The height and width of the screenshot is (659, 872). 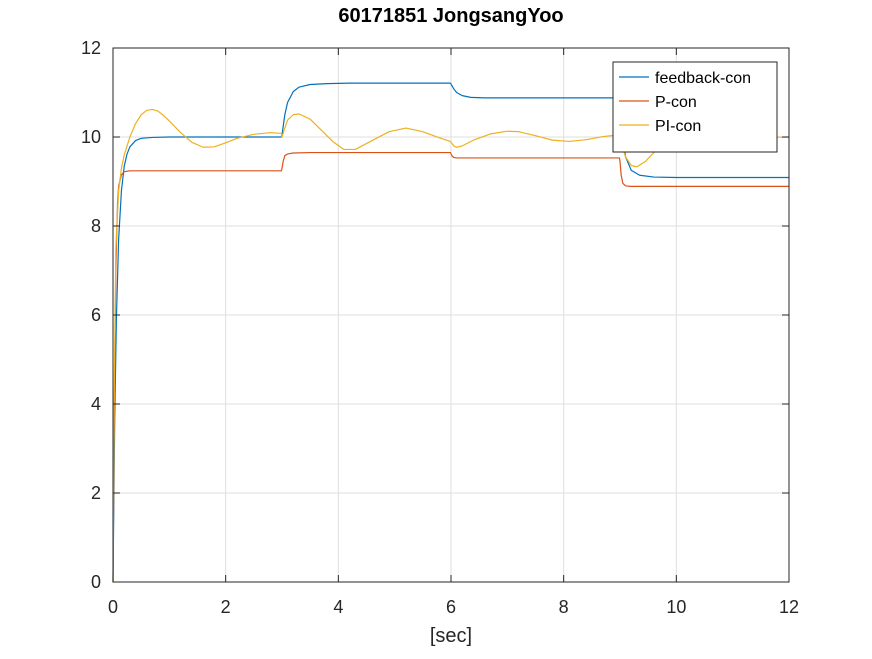 What do you see at coordinates (96, 582) in the screenshot?
I see `y-tick-label: 0` at bounding box center [96, 582].